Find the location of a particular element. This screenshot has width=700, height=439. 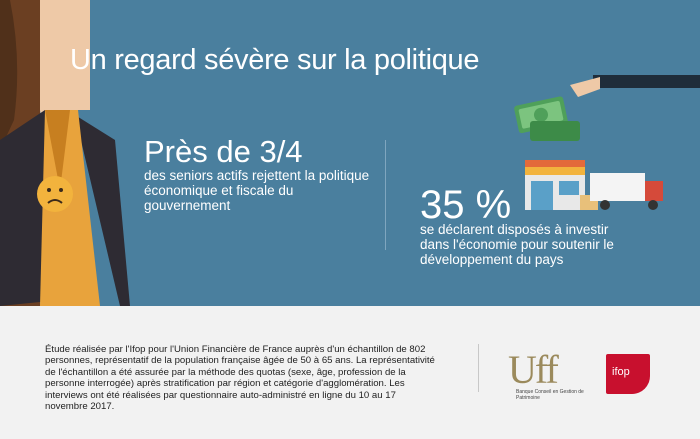

money-hand-icon is located at coordinates (607, 108).